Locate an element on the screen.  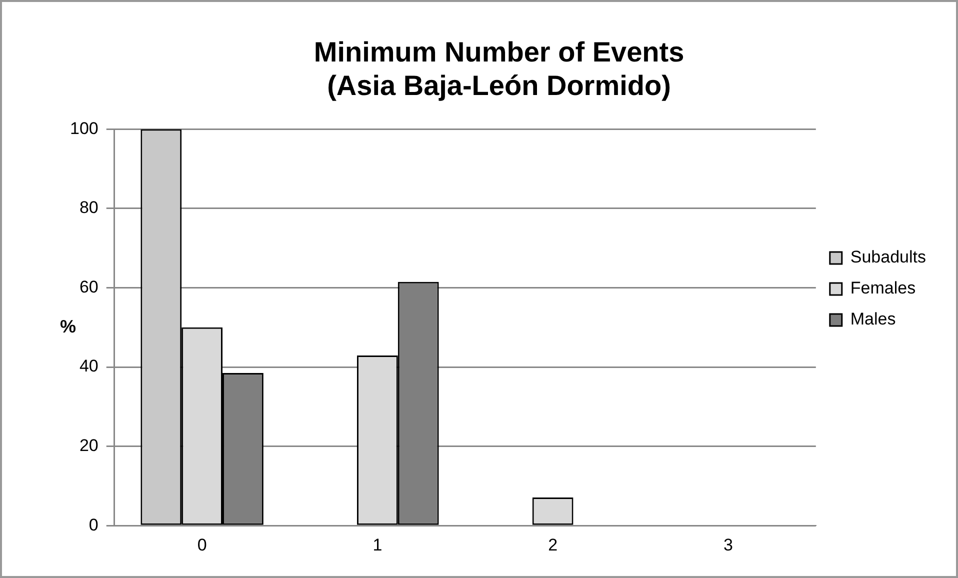
x-tick-label: 2 is located at coordinates (553, 544).